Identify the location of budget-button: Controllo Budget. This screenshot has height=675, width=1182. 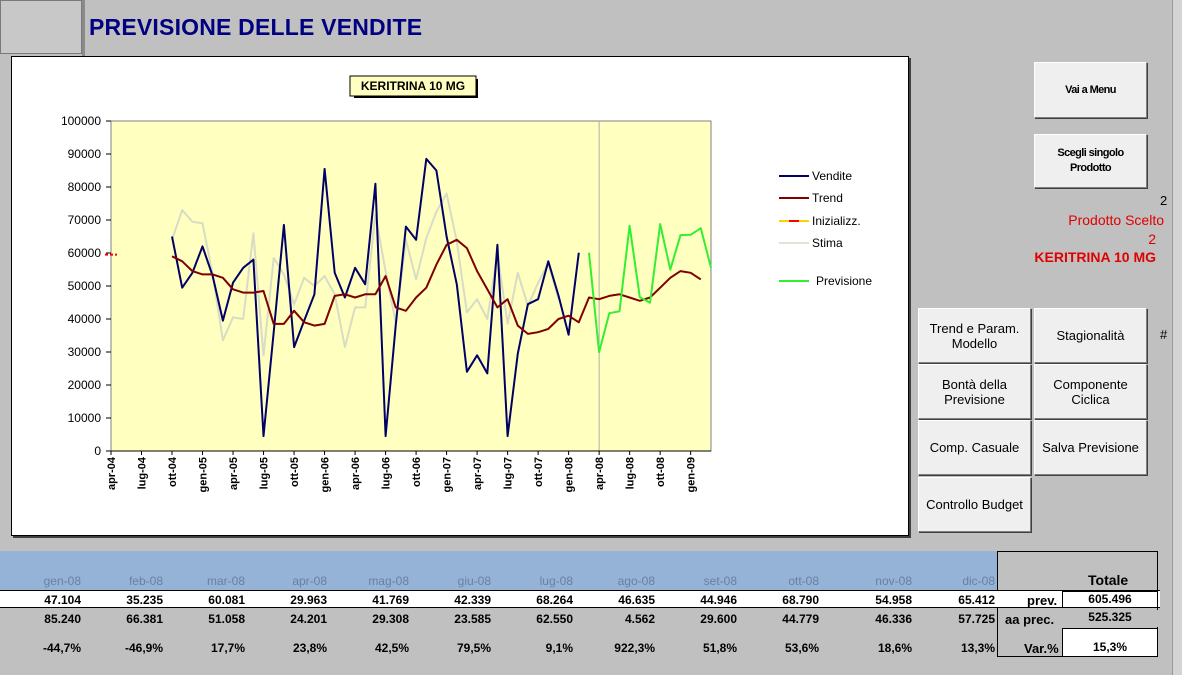
(974, 504).